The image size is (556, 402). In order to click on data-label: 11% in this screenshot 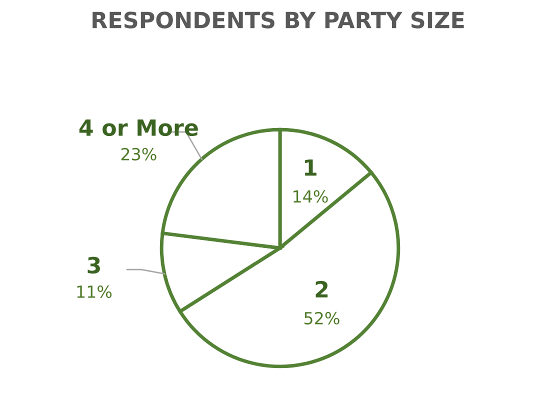, I will do `click(94, 291)`.